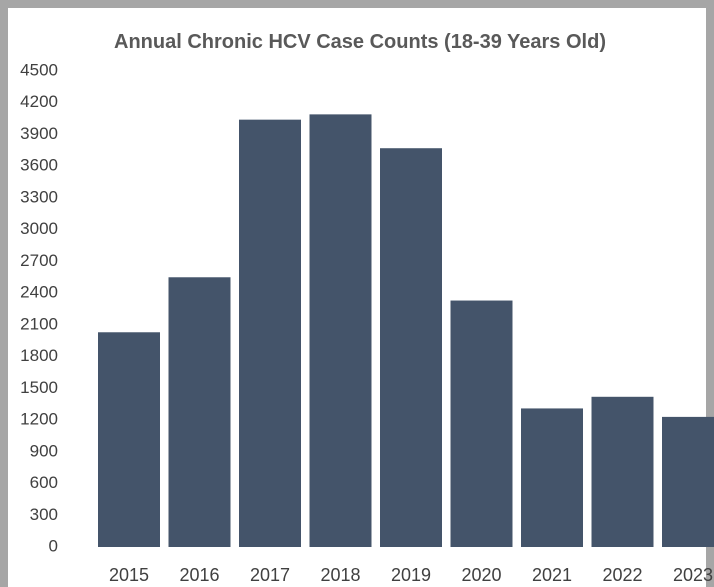 The height and width of the screenshot is (587, 714). Describe the element at coordinates (39, 323) in the screenshot. I see `y-tick-label: 2100` at that location.